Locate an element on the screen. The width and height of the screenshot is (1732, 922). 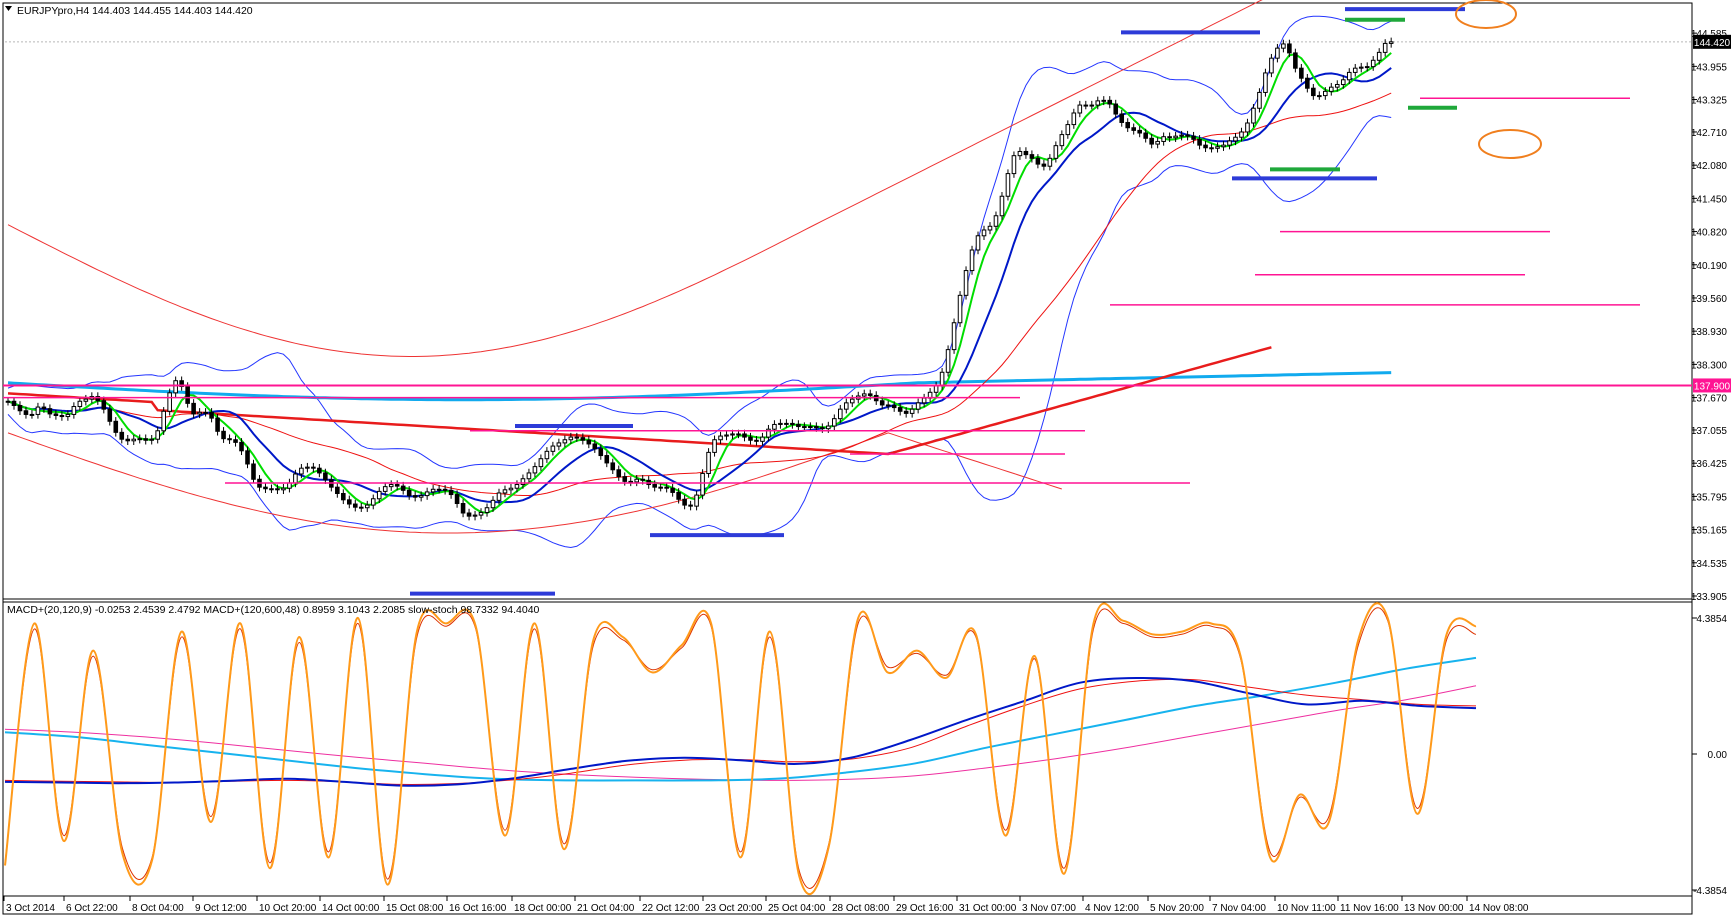
macd-long-line is located at coordinates (740, 719).